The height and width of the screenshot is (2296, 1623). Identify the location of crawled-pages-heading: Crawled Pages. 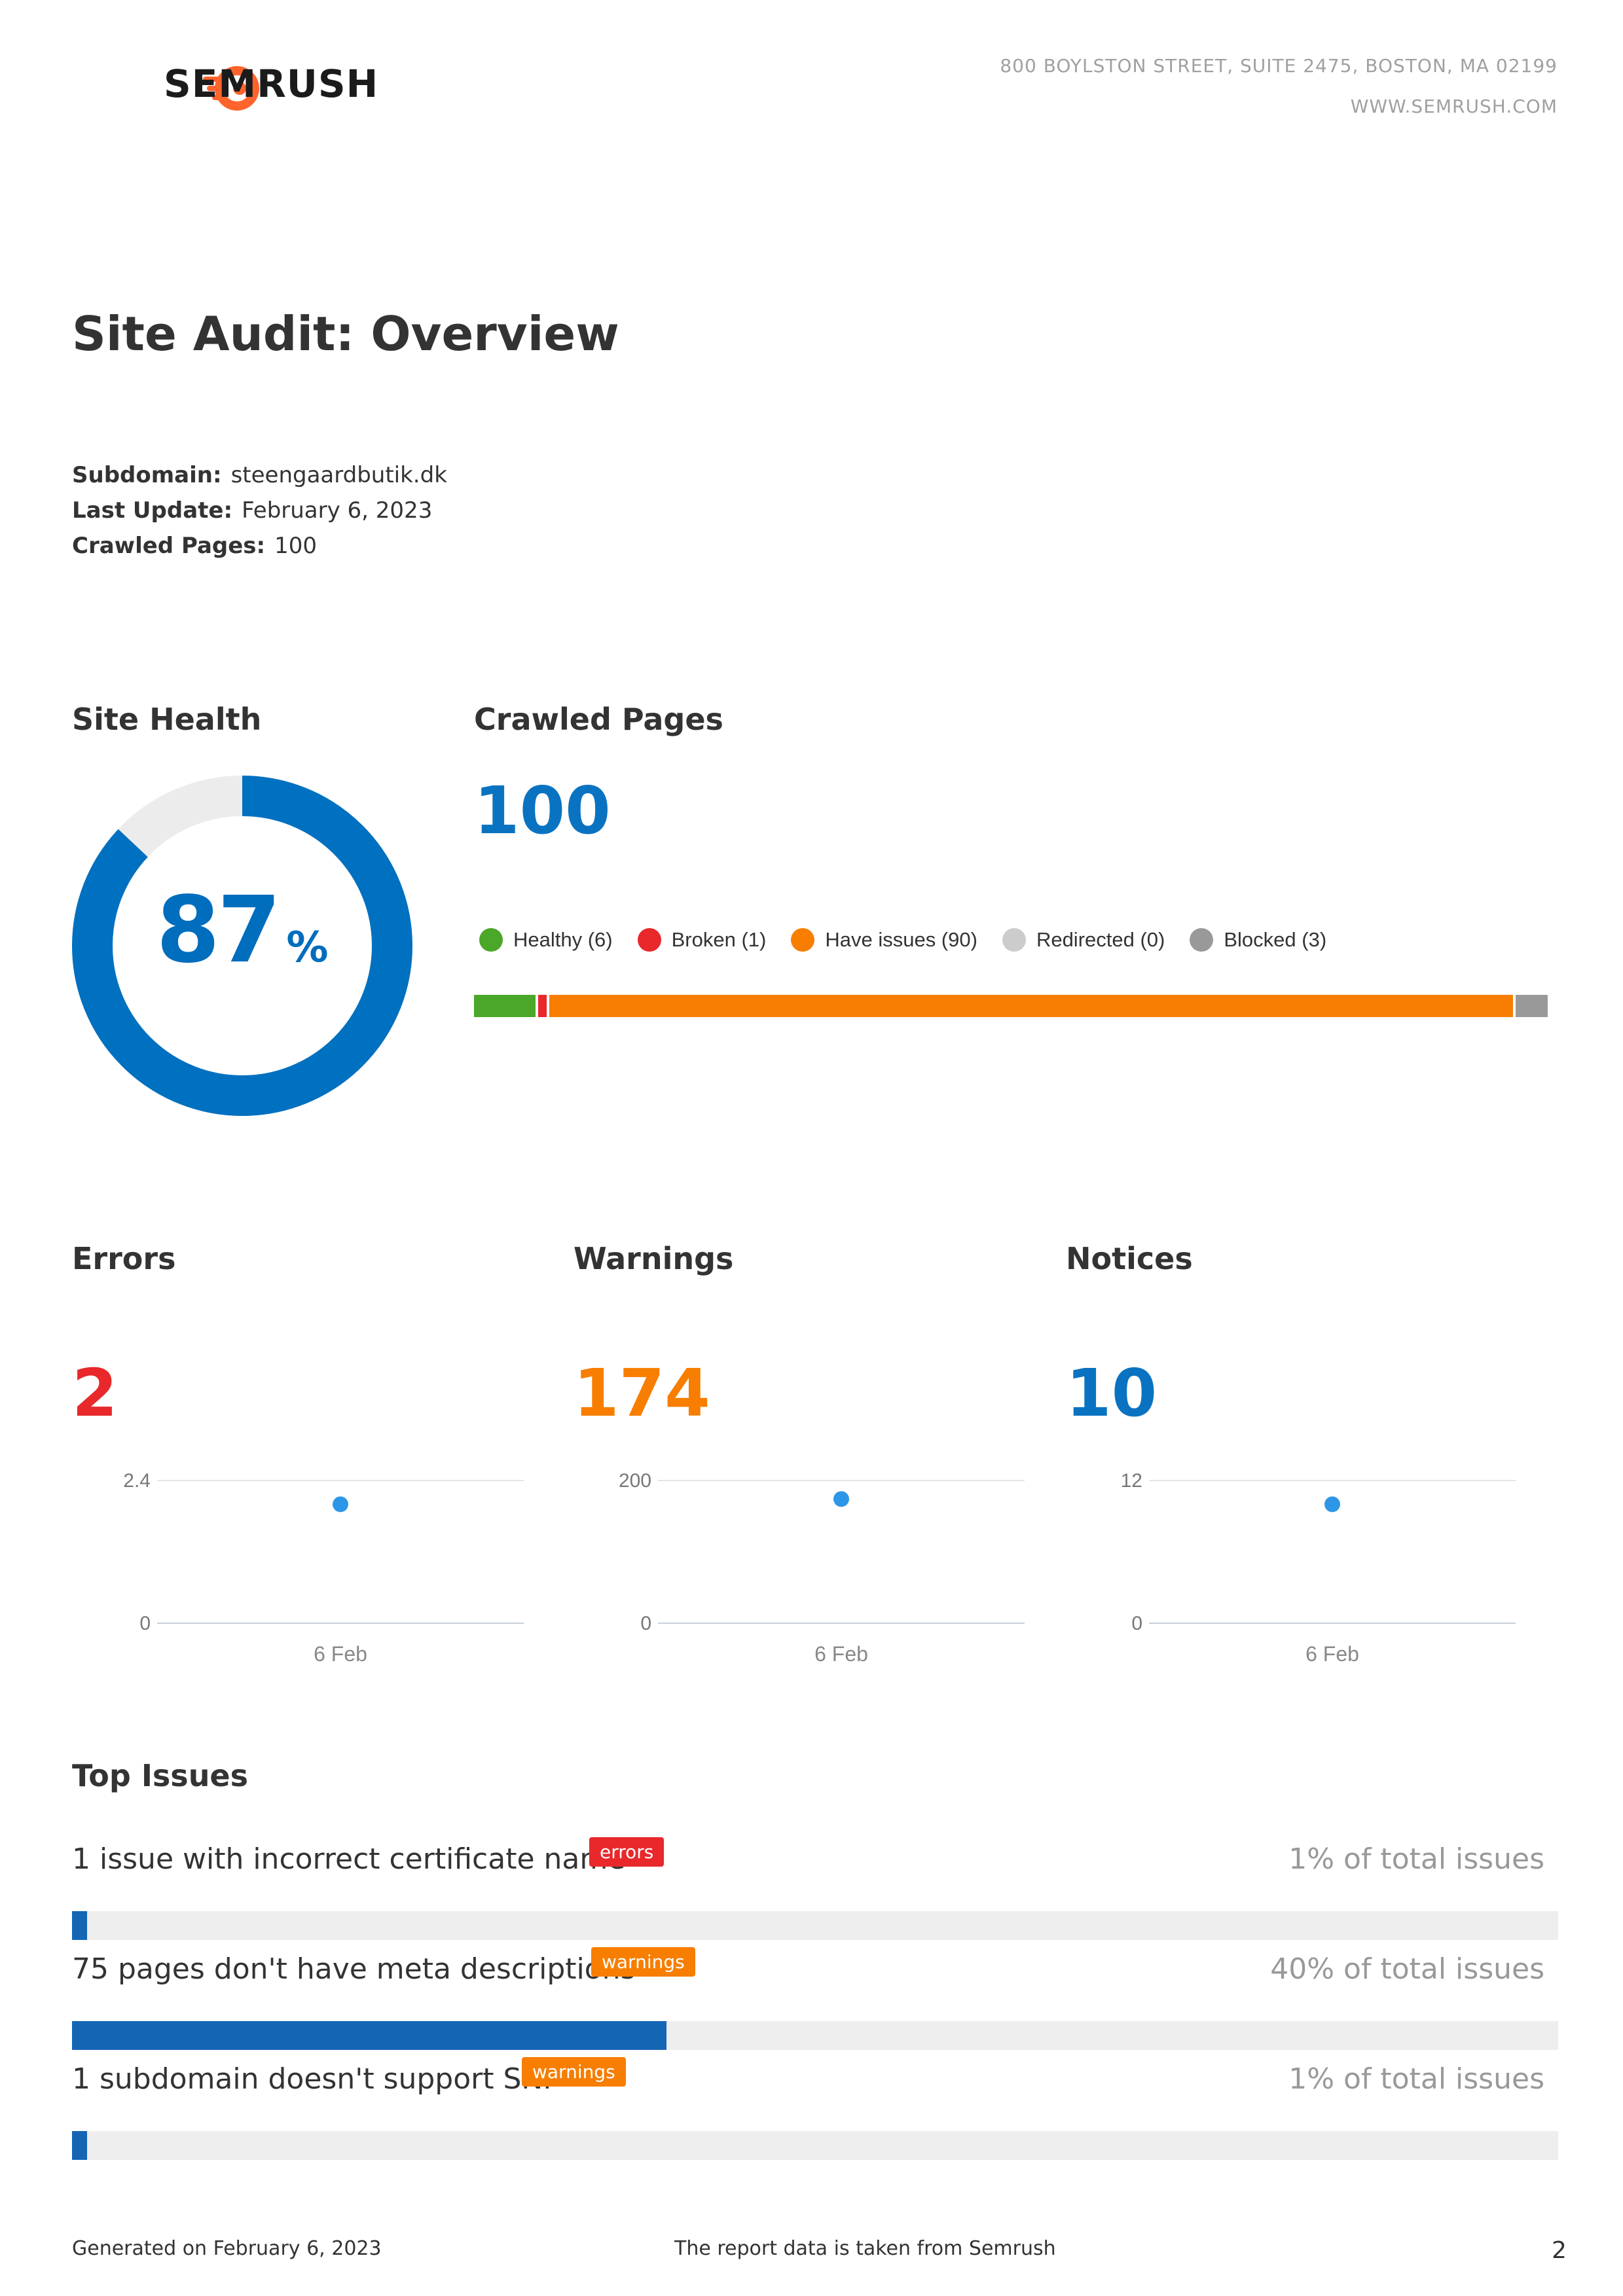
(598, 719).